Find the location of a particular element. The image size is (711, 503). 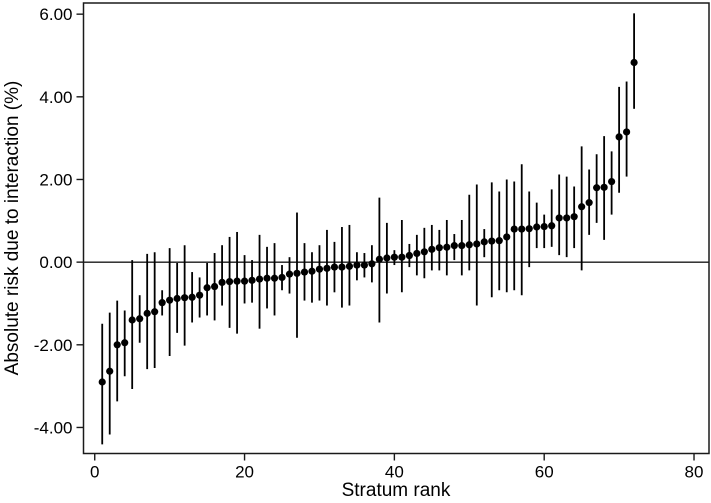

y-tick-label: 2.00 is located at coordinates (55, 179).